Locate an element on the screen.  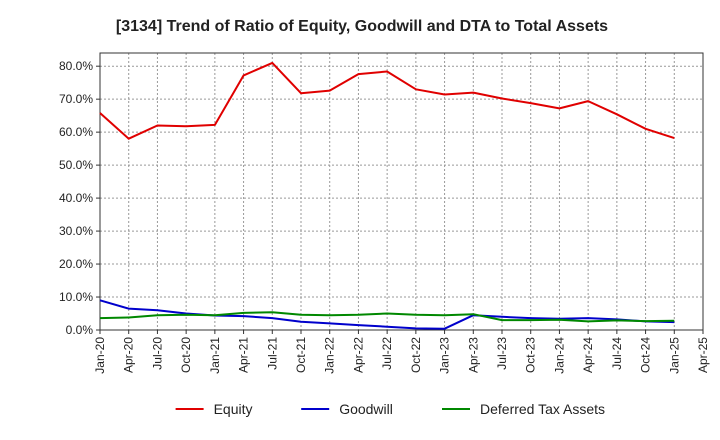
x-tick-label: Oct-22 is located at coordinates (416, 355).